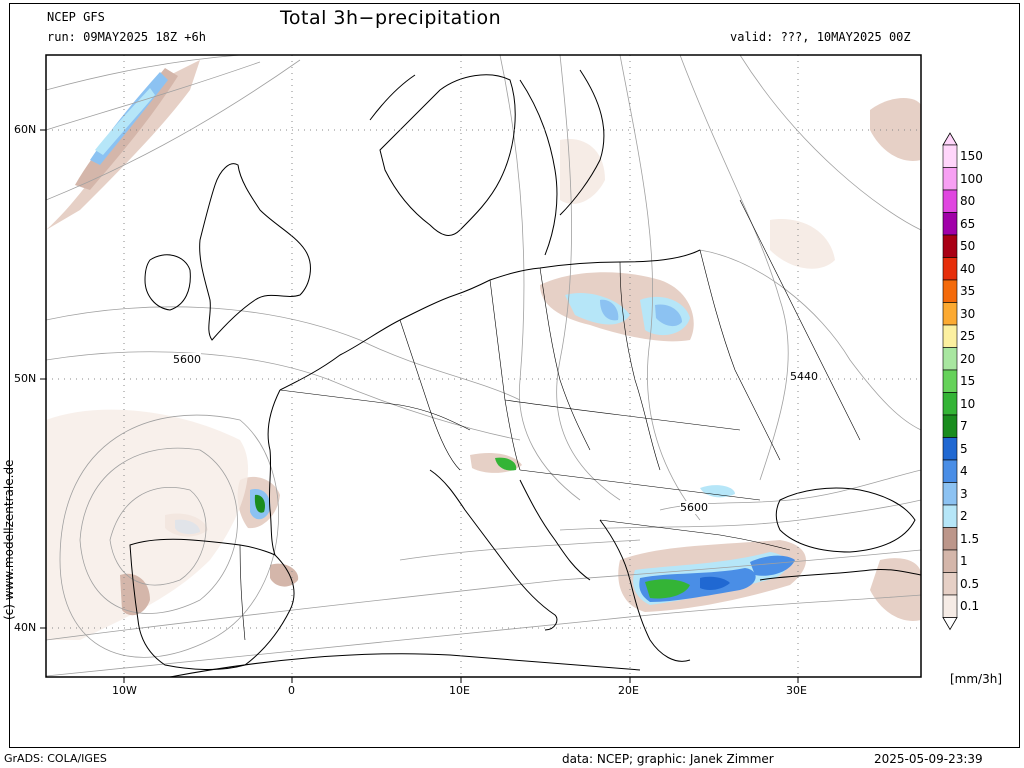  Describe the element at coordinates (804, 376) in the screenshot. I see `contour-label: 5440` at that location.